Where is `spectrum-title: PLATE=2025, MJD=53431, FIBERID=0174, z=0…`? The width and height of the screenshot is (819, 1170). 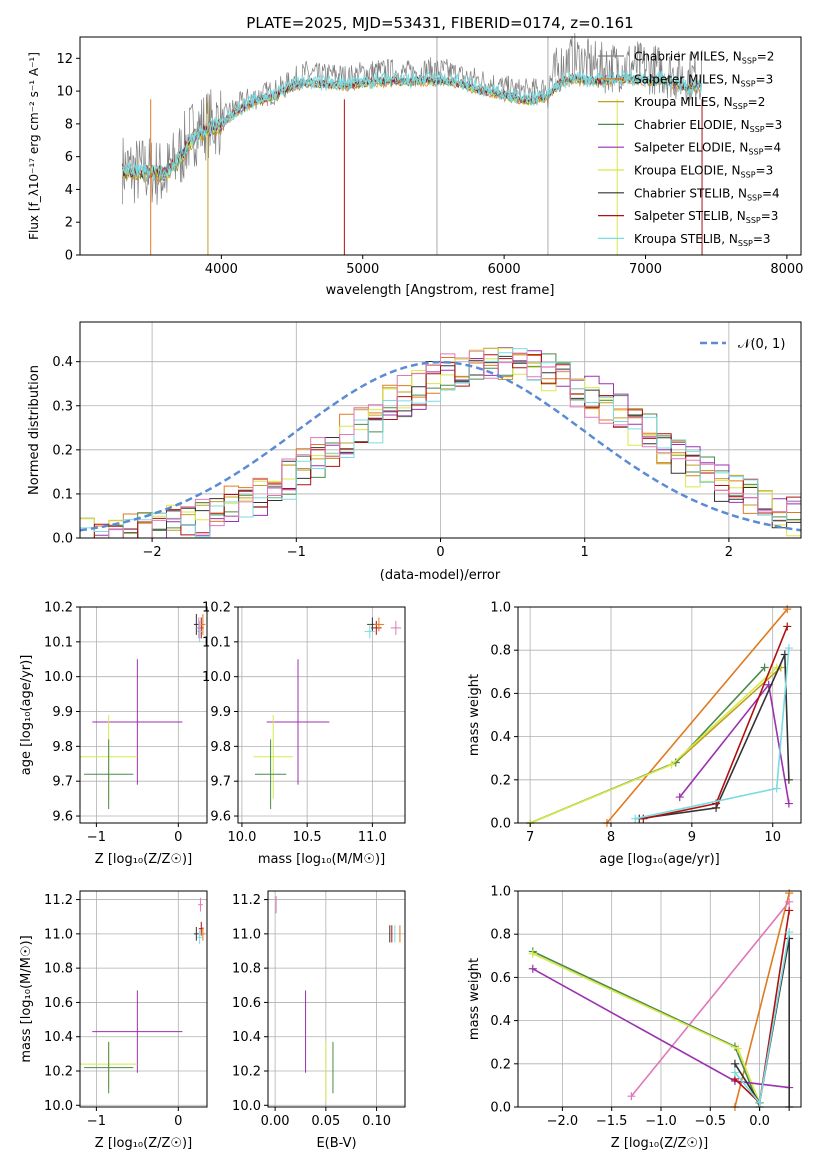
spectrum-title: PLATE=2025, MJD=53431, FIBERID=0174, z=0… is located at coordinates (439, 23).